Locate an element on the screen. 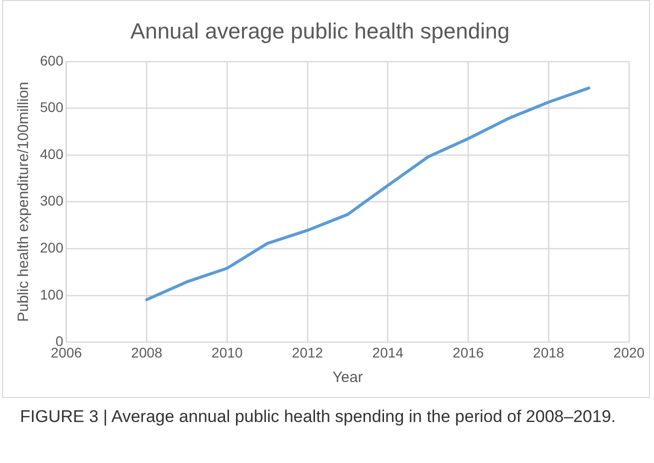 This screenshot has width=654, height=463. y-tick-label: 200 is located at coordinates (52, 247).